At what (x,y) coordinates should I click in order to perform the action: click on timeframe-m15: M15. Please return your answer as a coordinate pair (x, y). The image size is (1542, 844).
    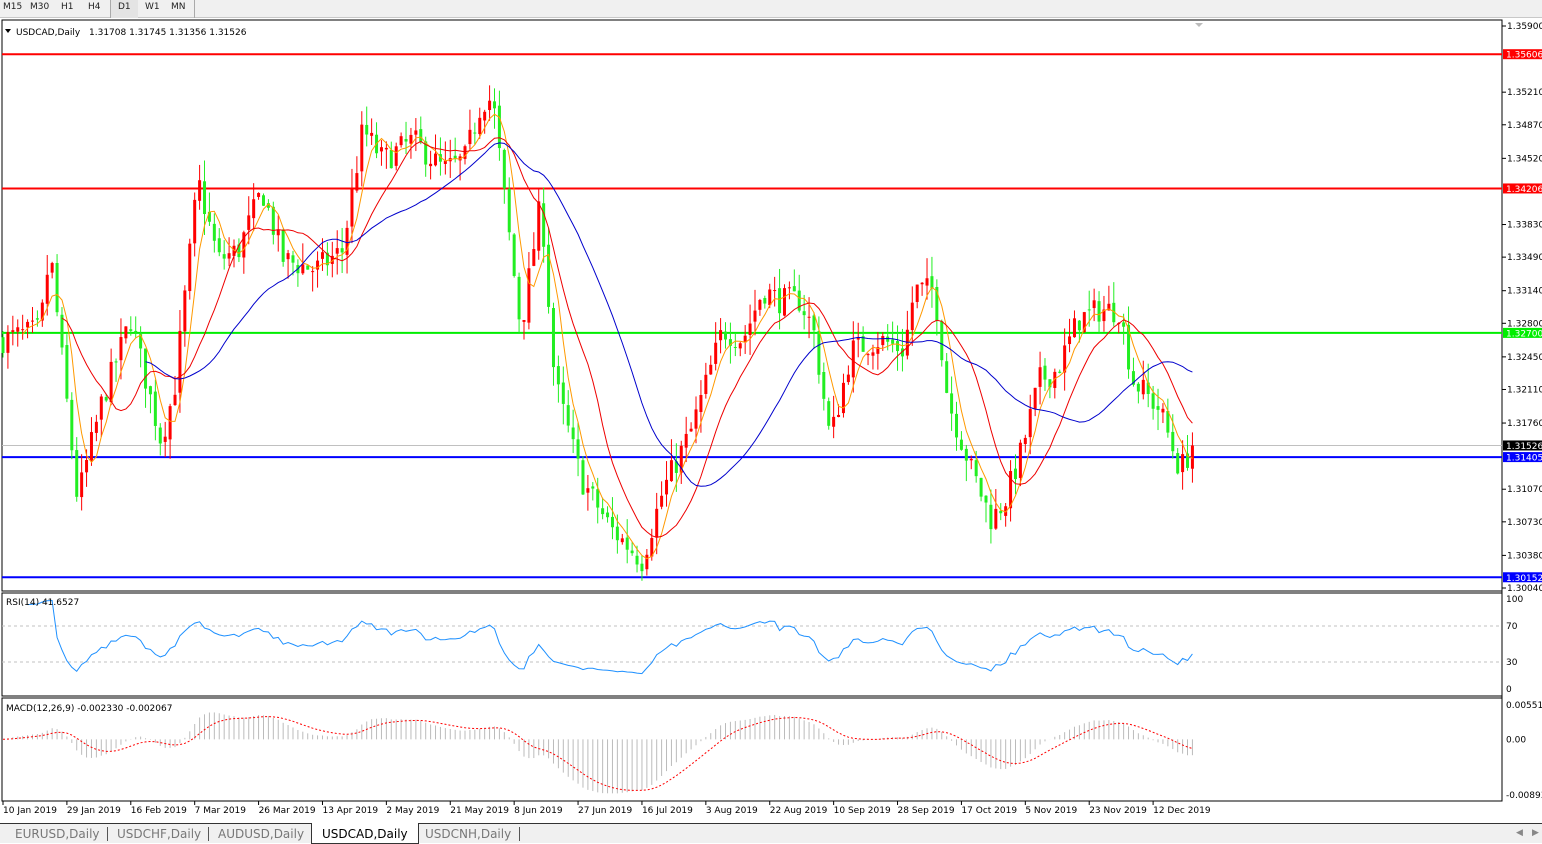
    Looking at the image, I should click on (13, 7).